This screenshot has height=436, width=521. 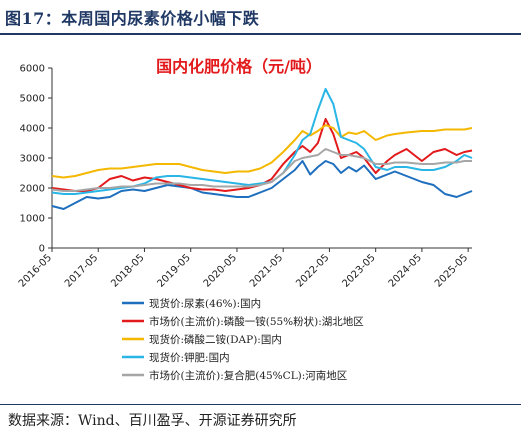 What do you see at coordinates (32, 69) in the screenshot?
I see `y-tick-label: 6000` at bounding box center [32, 69].